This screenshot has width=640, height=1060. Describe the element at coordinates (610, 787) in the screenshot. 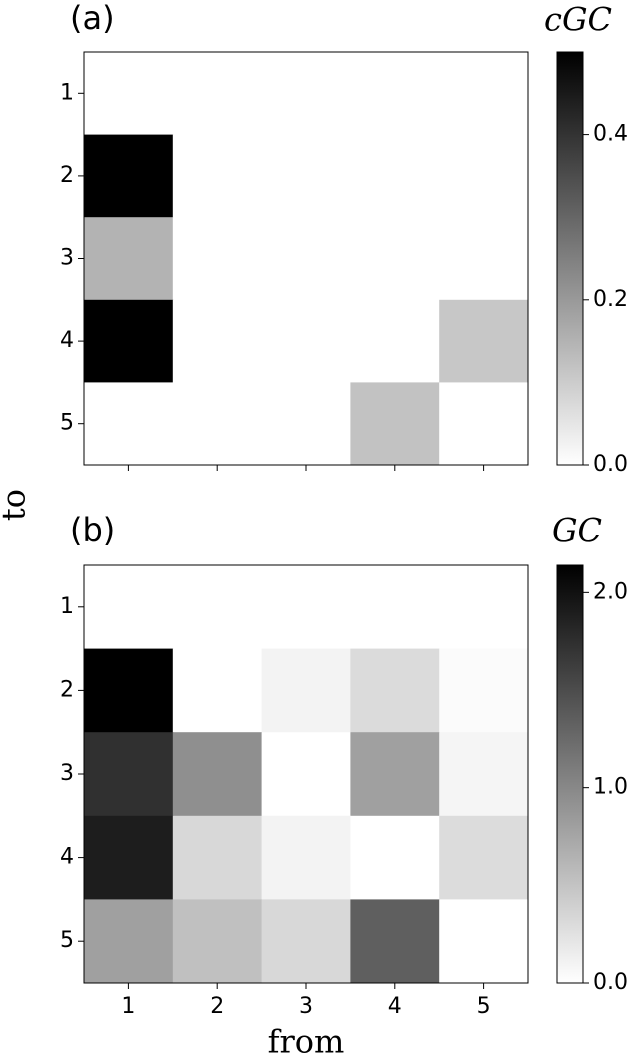

I see `colorbar-tick-label: 1.0` at that location.